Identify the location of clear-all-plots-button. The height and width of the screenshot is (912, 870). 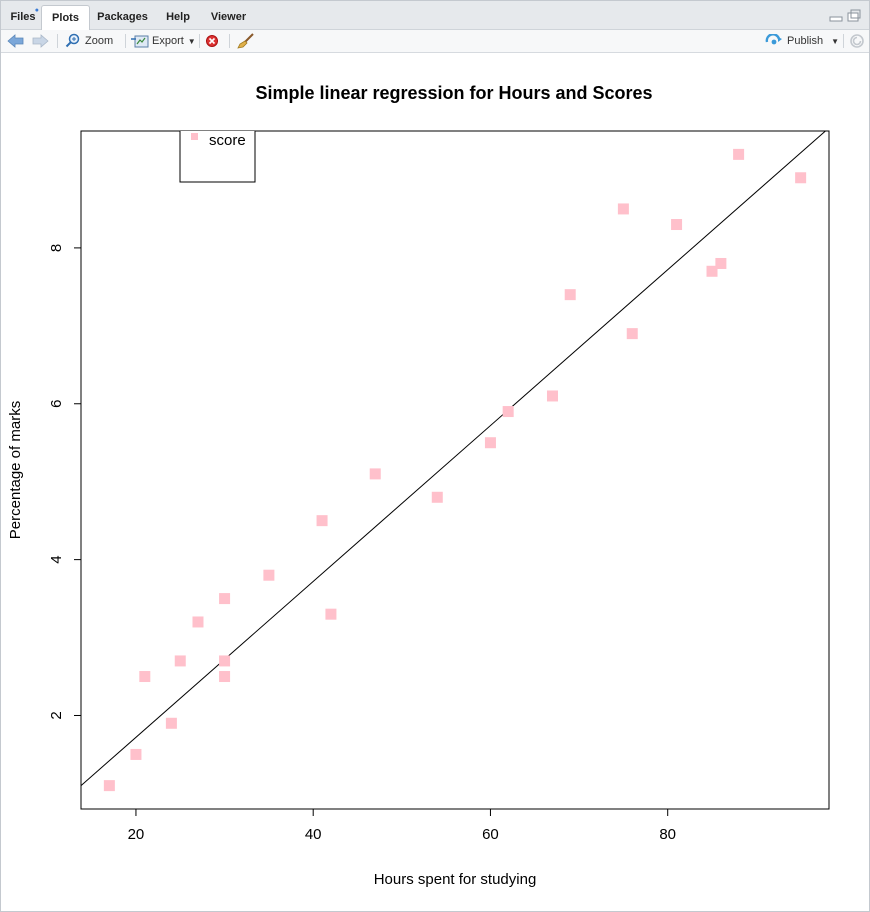
(246, 41).